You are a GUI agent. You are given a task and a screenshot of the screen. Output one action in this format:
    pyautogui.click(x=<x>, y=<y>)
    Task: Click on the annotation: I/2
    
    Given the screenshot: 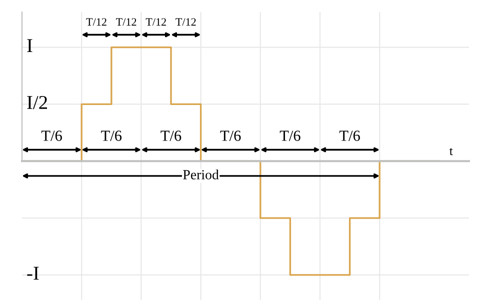 What is the action you would take?
    pyautogui.click(x=37, y=103)
    